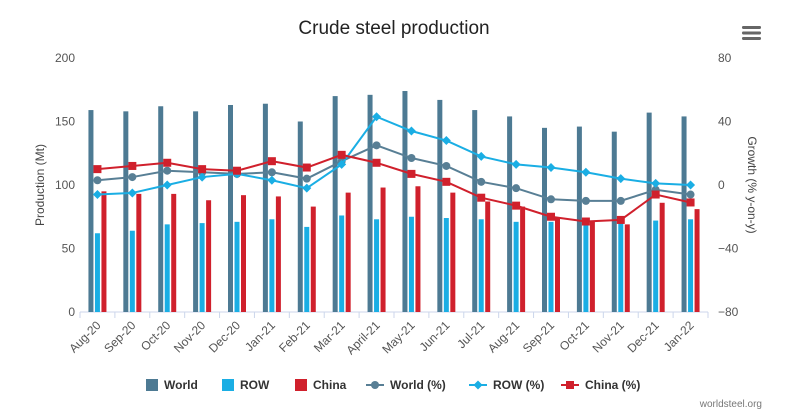 This screenshot has height=414, width=787. What do you see at coordinates (246, 385) in the screenshot?
I see `legend-item-row: ROW` at bounding box center [246, 385].